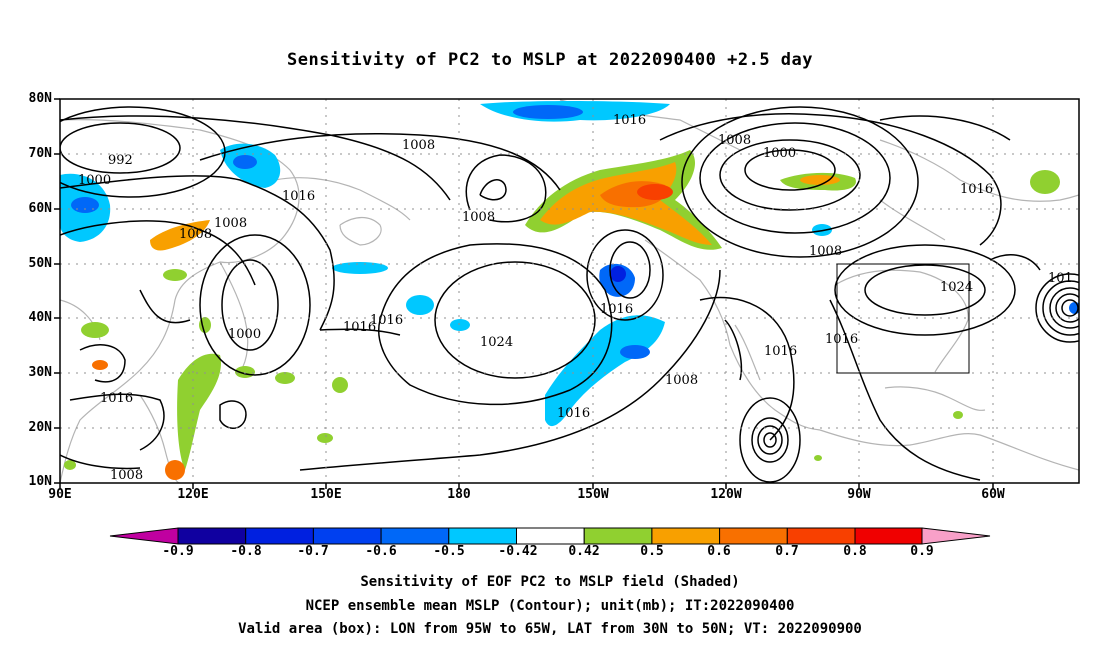  I want to click on colorbar-end-right, so click(956, 536).